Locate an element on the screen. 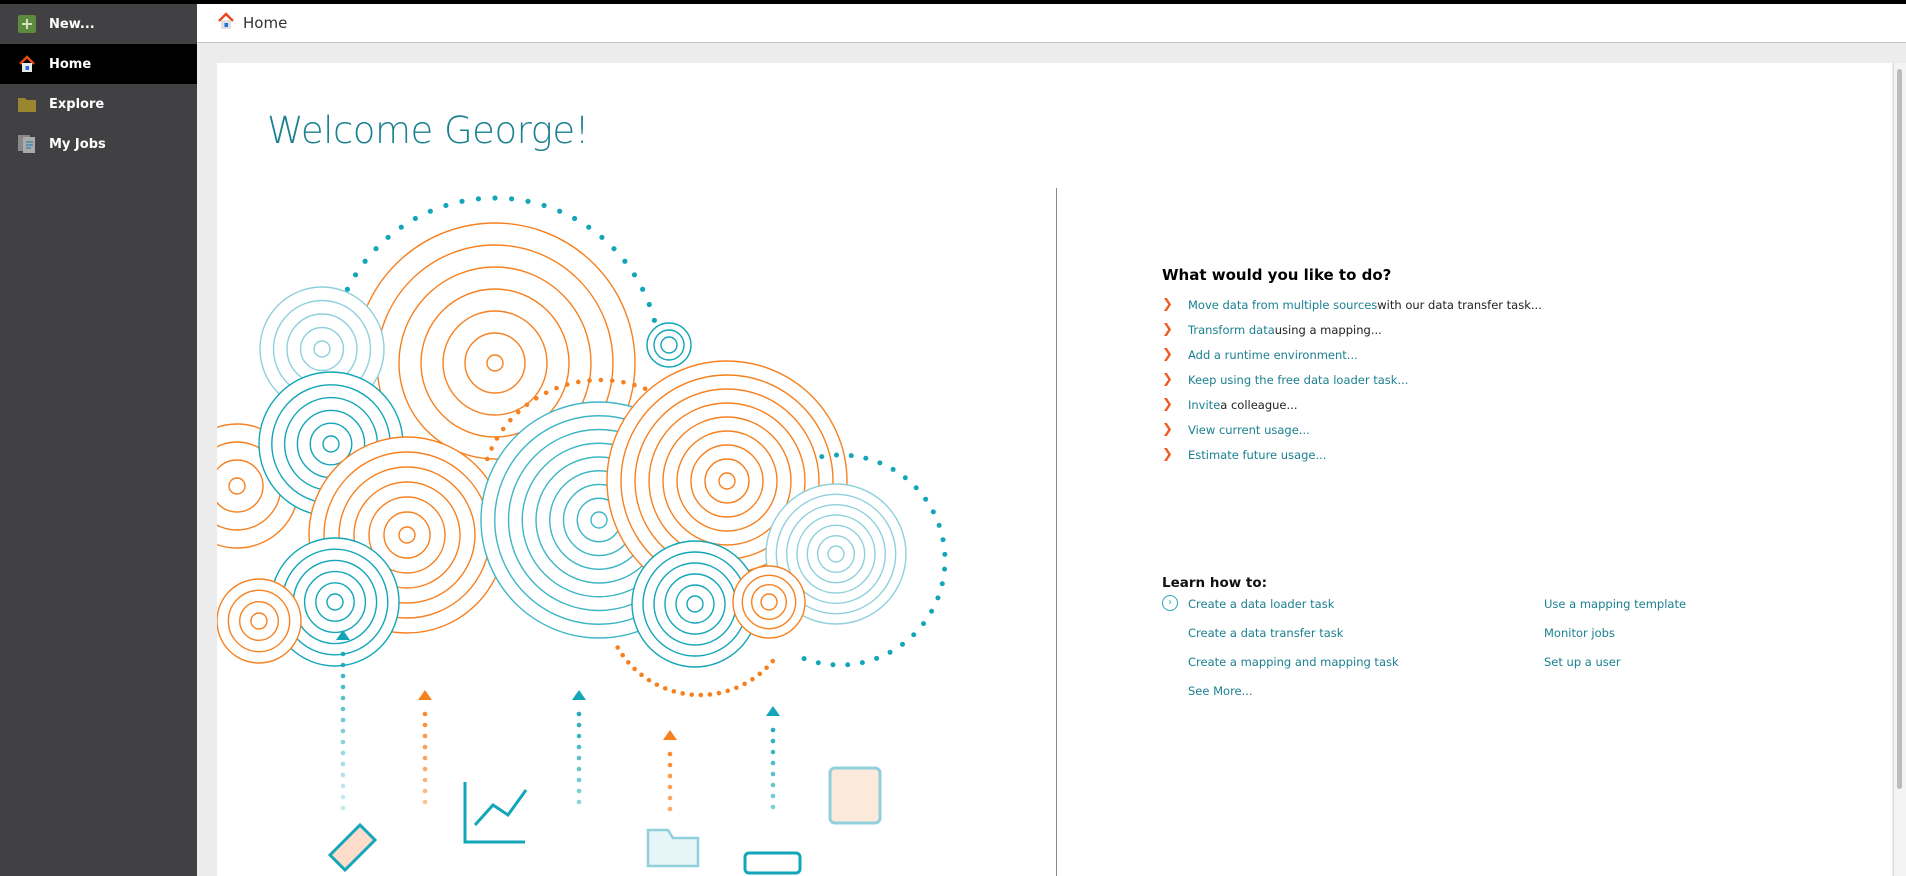 Image resolution: width=1906 pixels, height=876 pixels. arrow-up-icon is located at coordinates (773, 711).